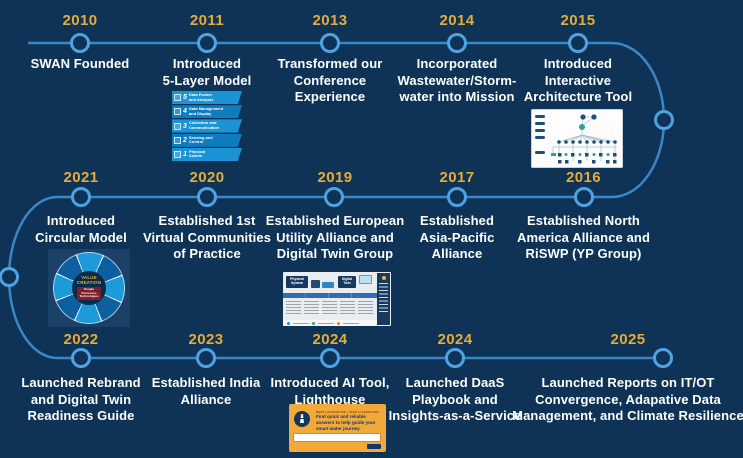  What do you see at coordinates (206, 358) in the screenshot?
I see `timeline-node-2023` at bounding box center [206, 358].